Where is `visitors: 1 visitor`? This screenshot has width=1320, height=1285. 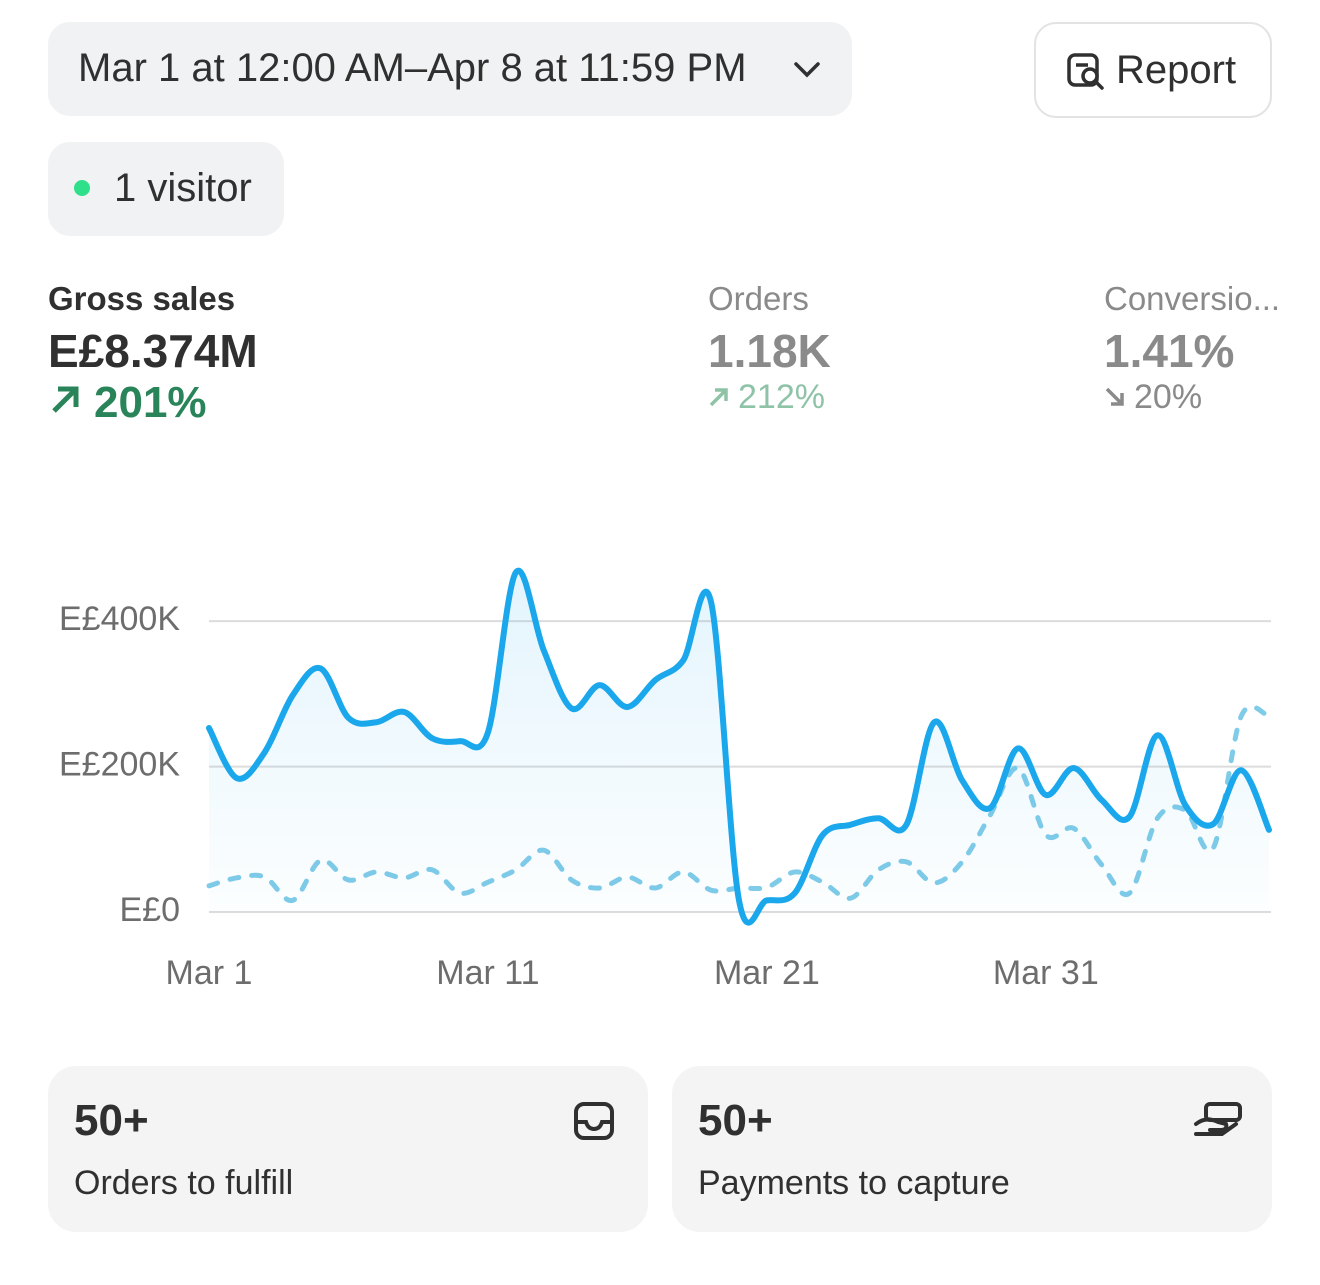 visitors: 1 visitor is located at coordinates (183, 188).